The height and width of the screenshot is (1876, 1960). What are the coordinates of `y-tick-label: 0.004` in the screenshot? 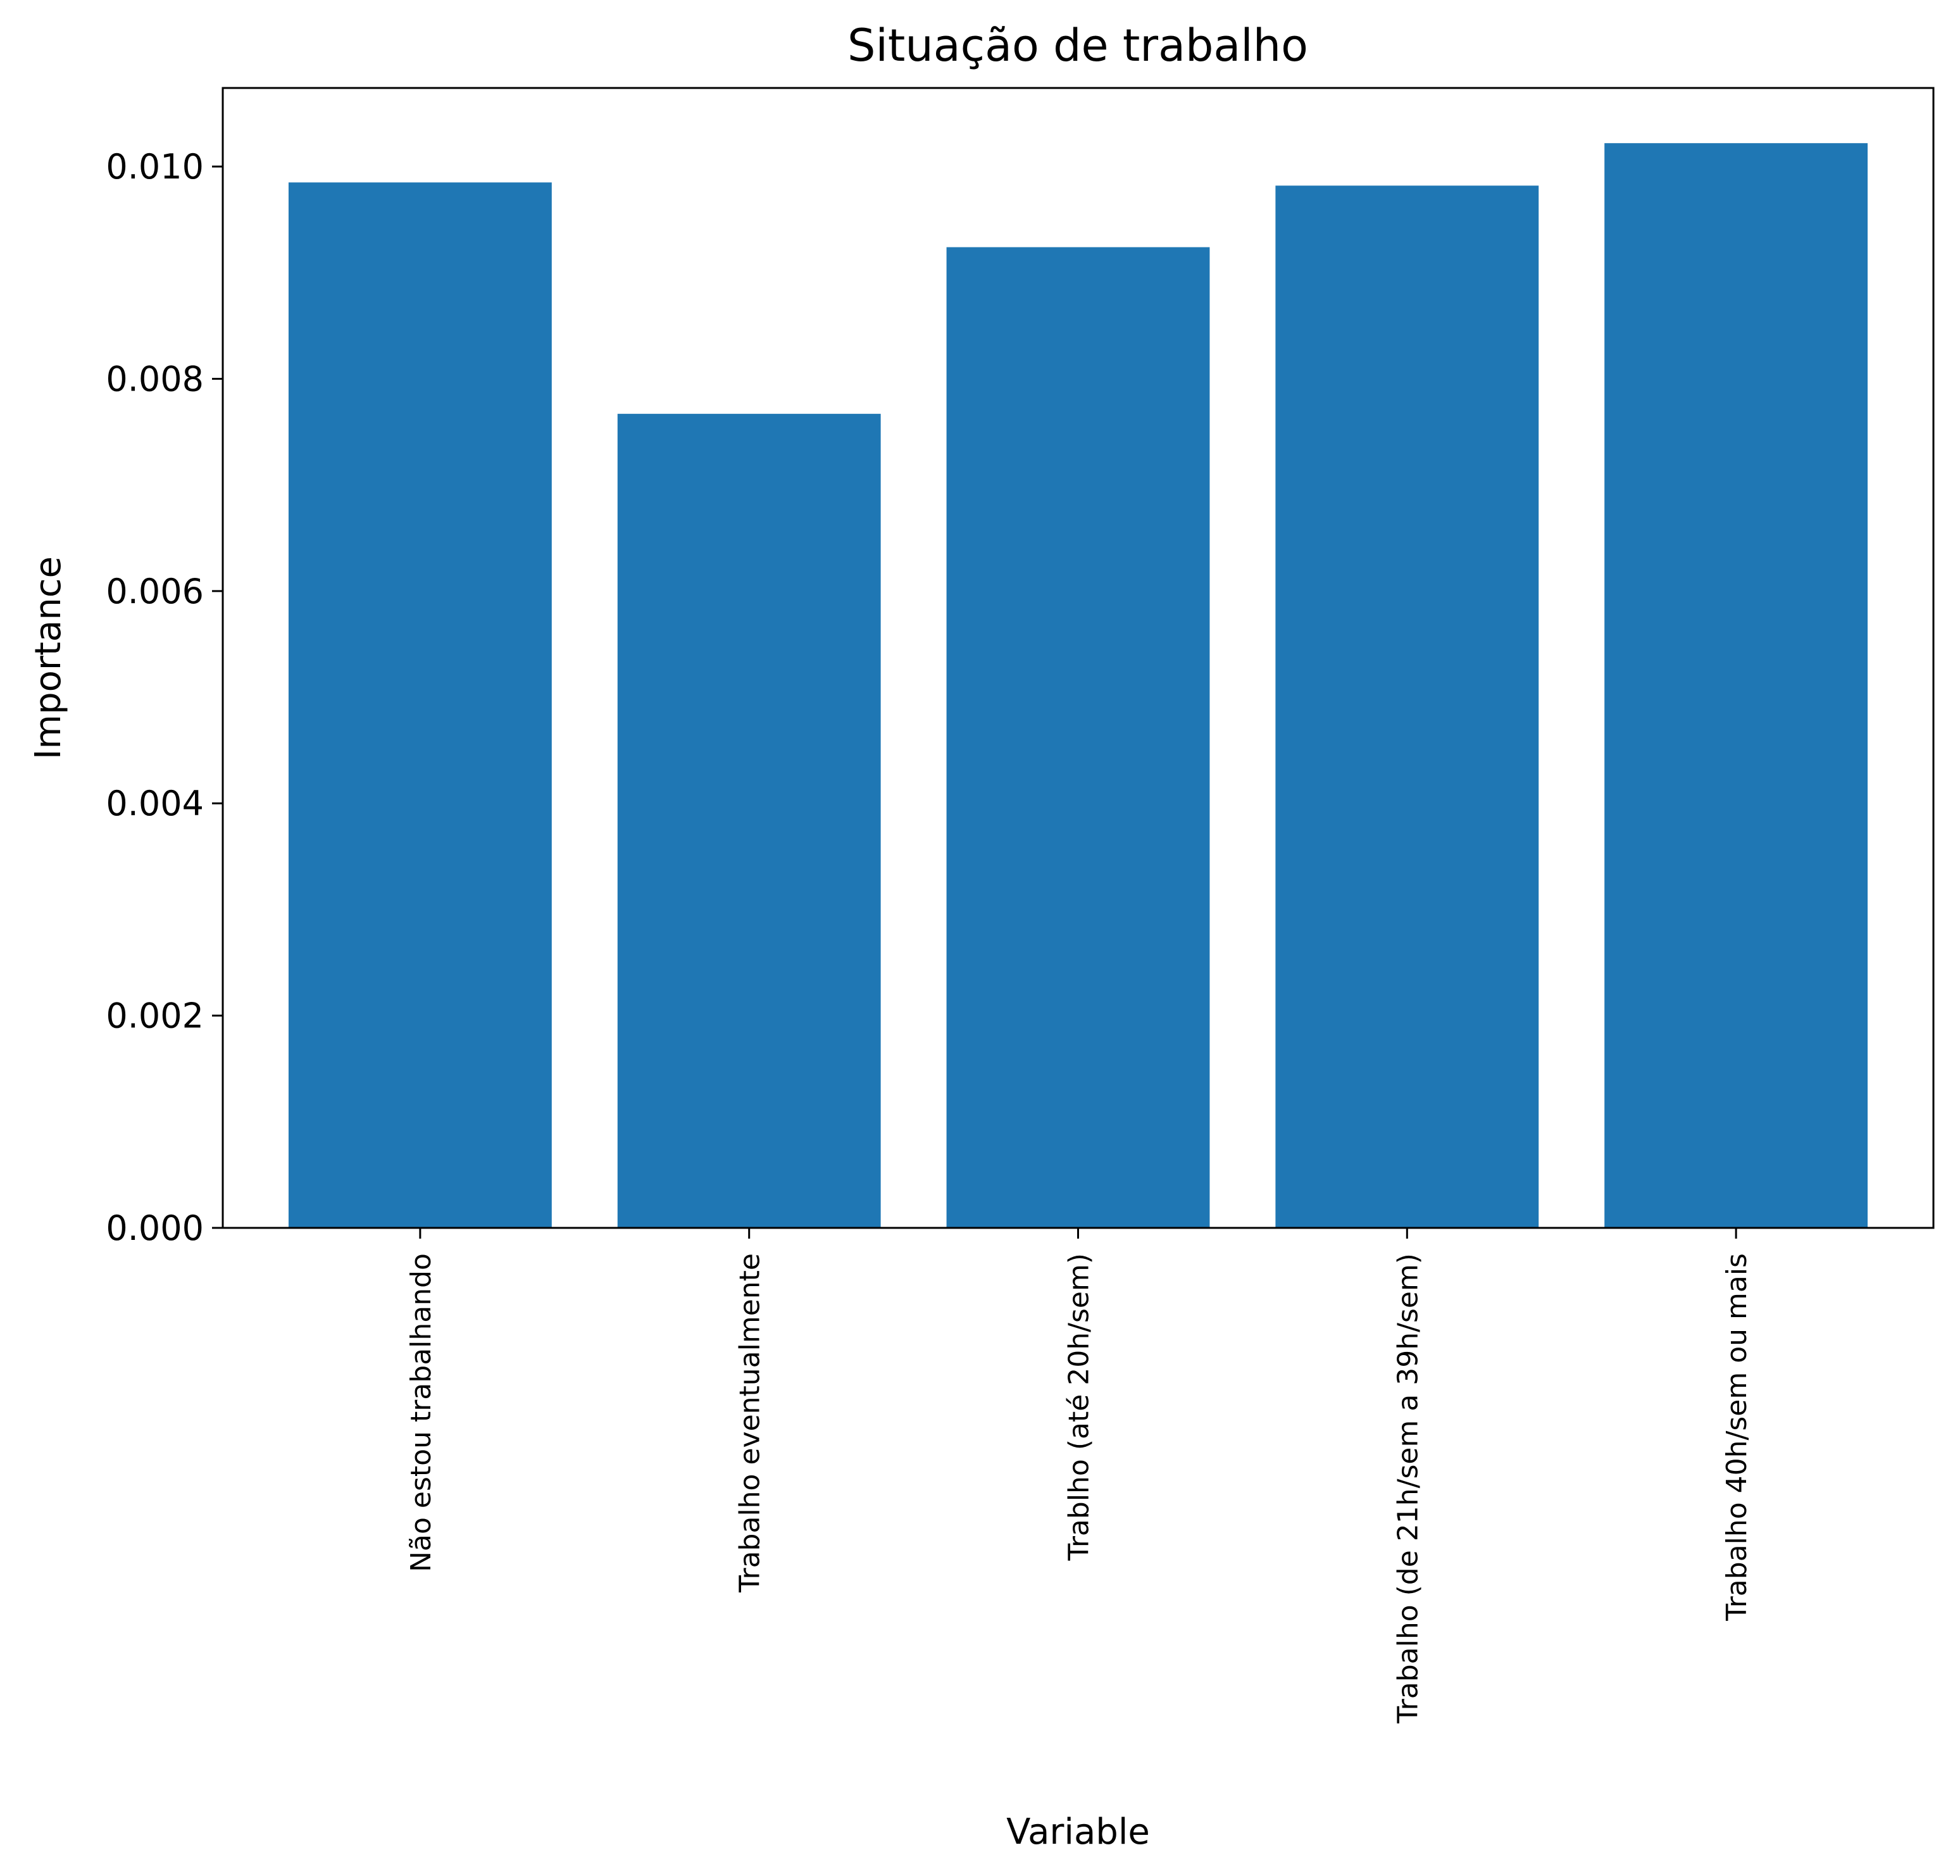 It's located at (155, 803).